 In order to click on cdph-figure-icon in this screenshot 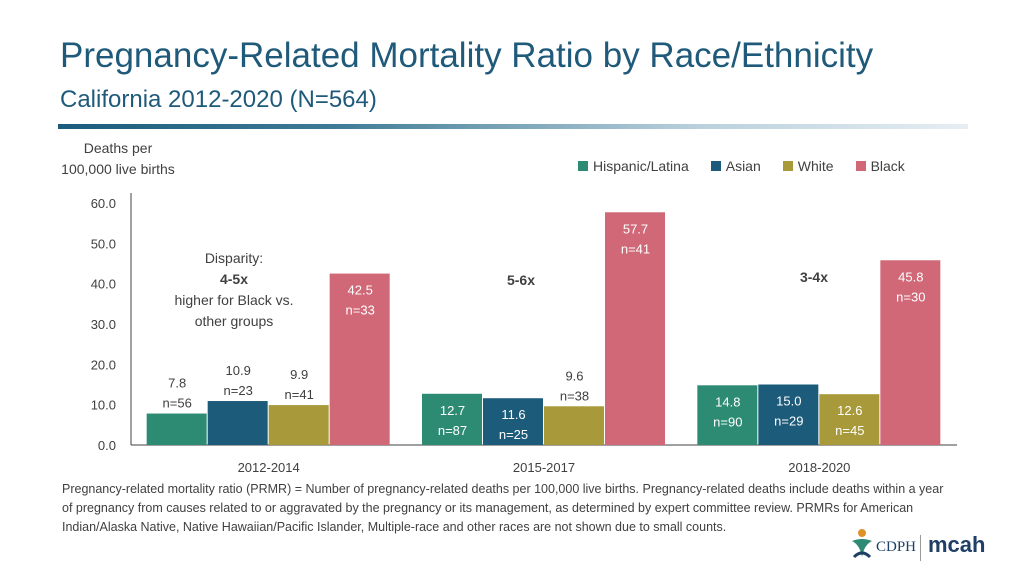, I will do `click(862, 544)`.